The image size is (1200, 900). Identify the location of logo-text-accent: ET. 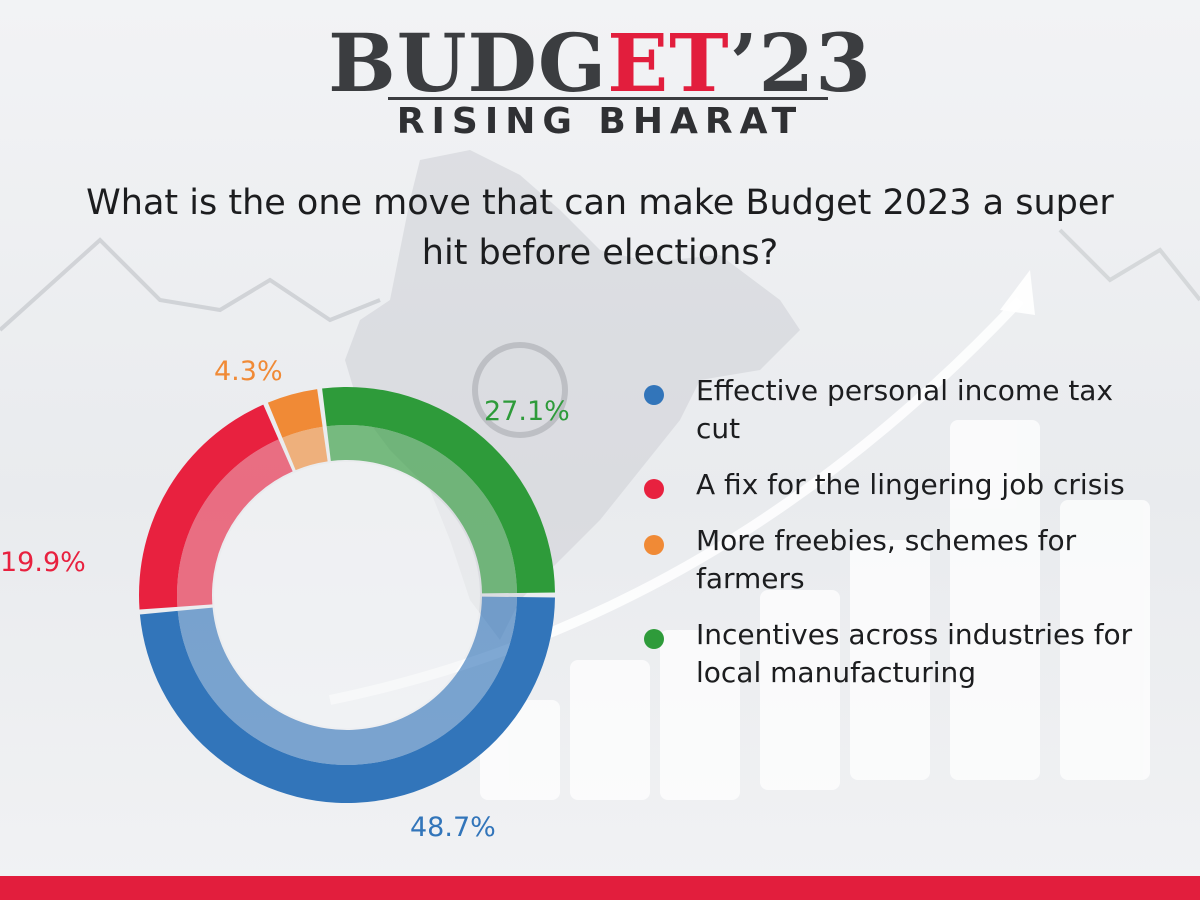
(668, 63).